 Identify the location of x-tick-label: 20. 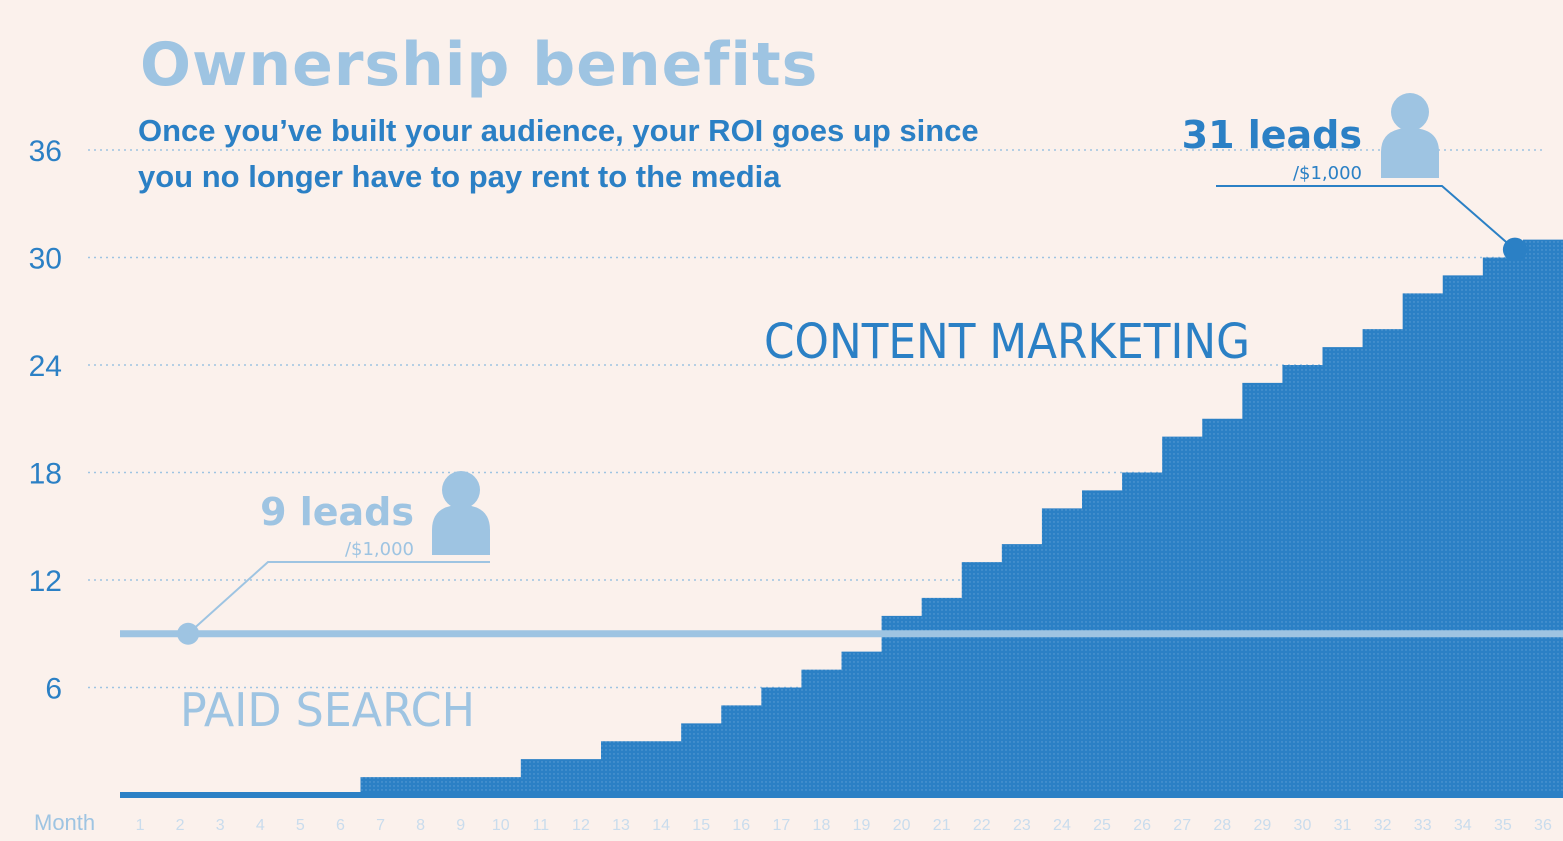
(902, 825).